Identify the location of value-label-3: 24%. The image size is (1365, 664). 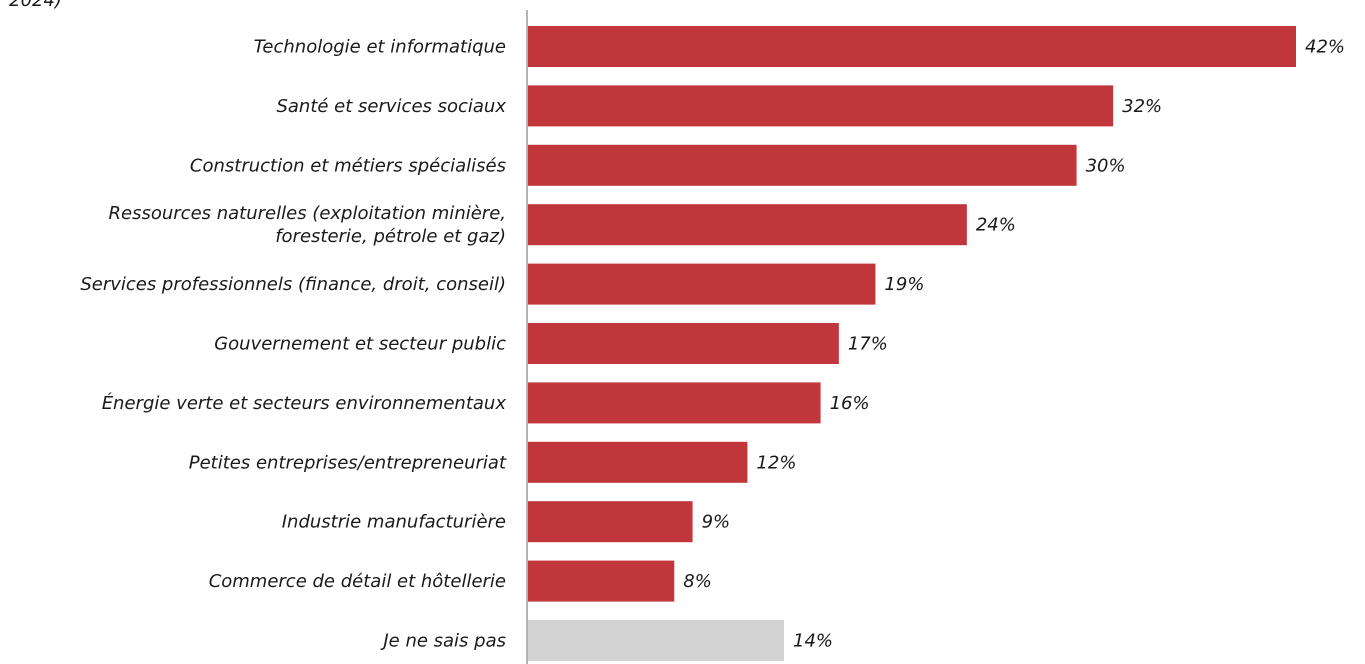
(996, 225).